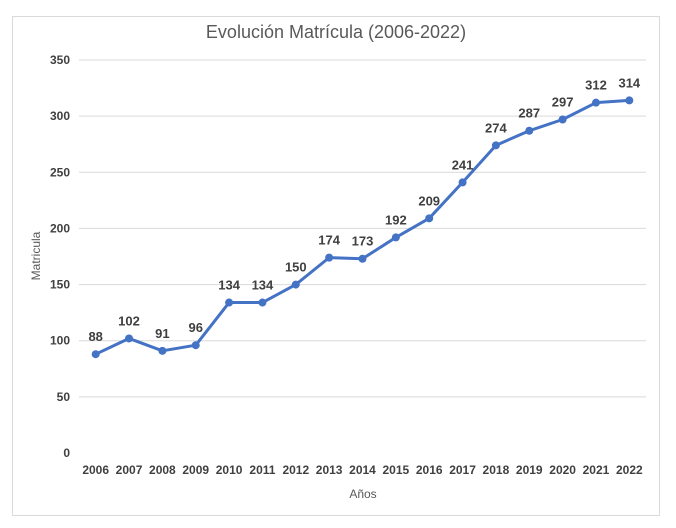 Image resolution: width=676 pixels, height=528 pixels. I want to click on x-tick-label-2018: 2018, so click(496, 470).